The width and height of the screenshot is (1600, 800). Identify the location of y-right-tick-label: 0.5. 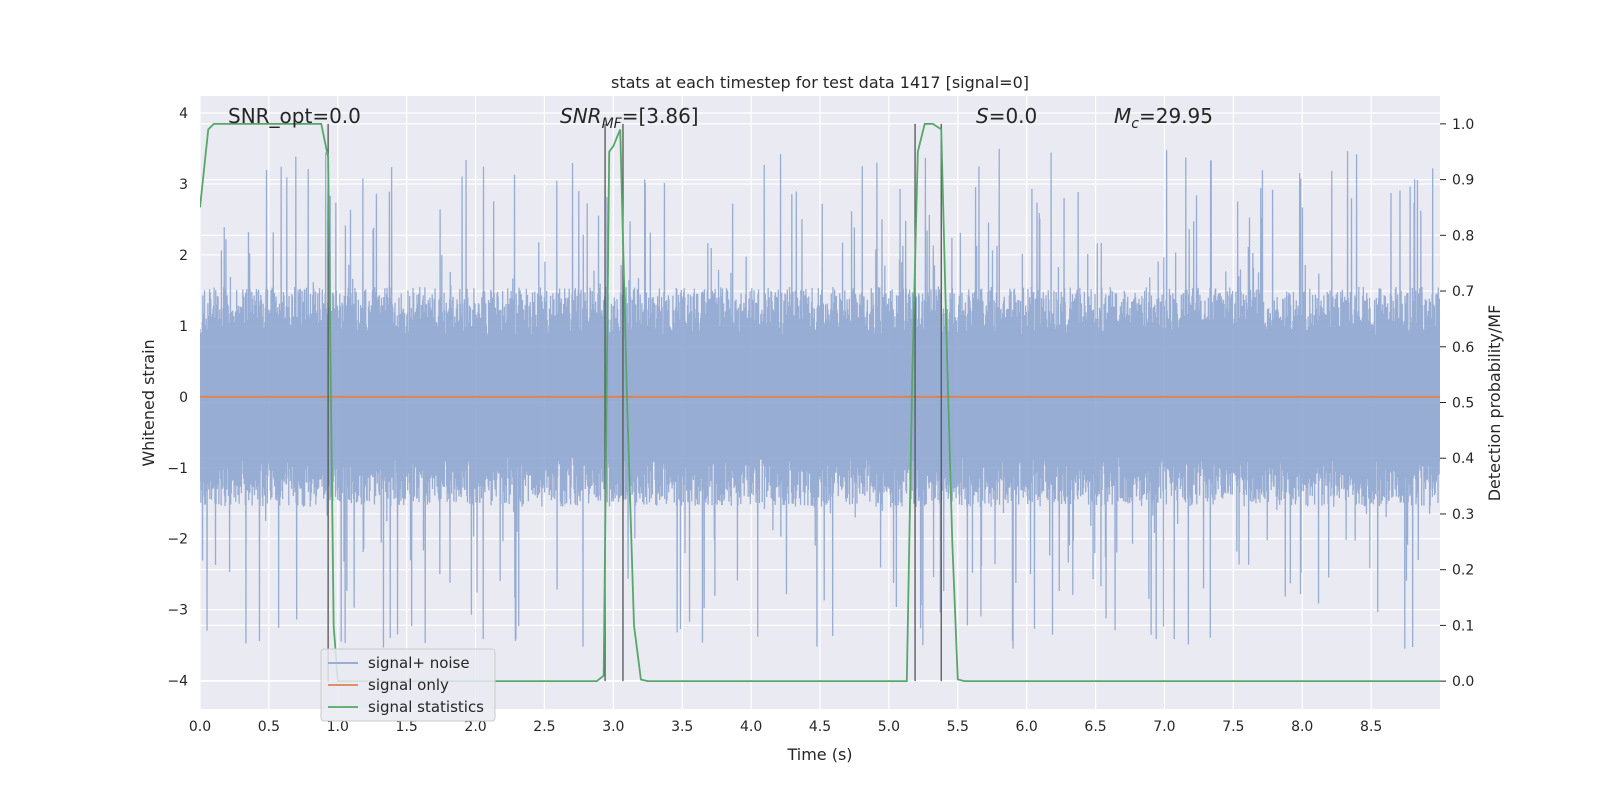
(1463, 404).